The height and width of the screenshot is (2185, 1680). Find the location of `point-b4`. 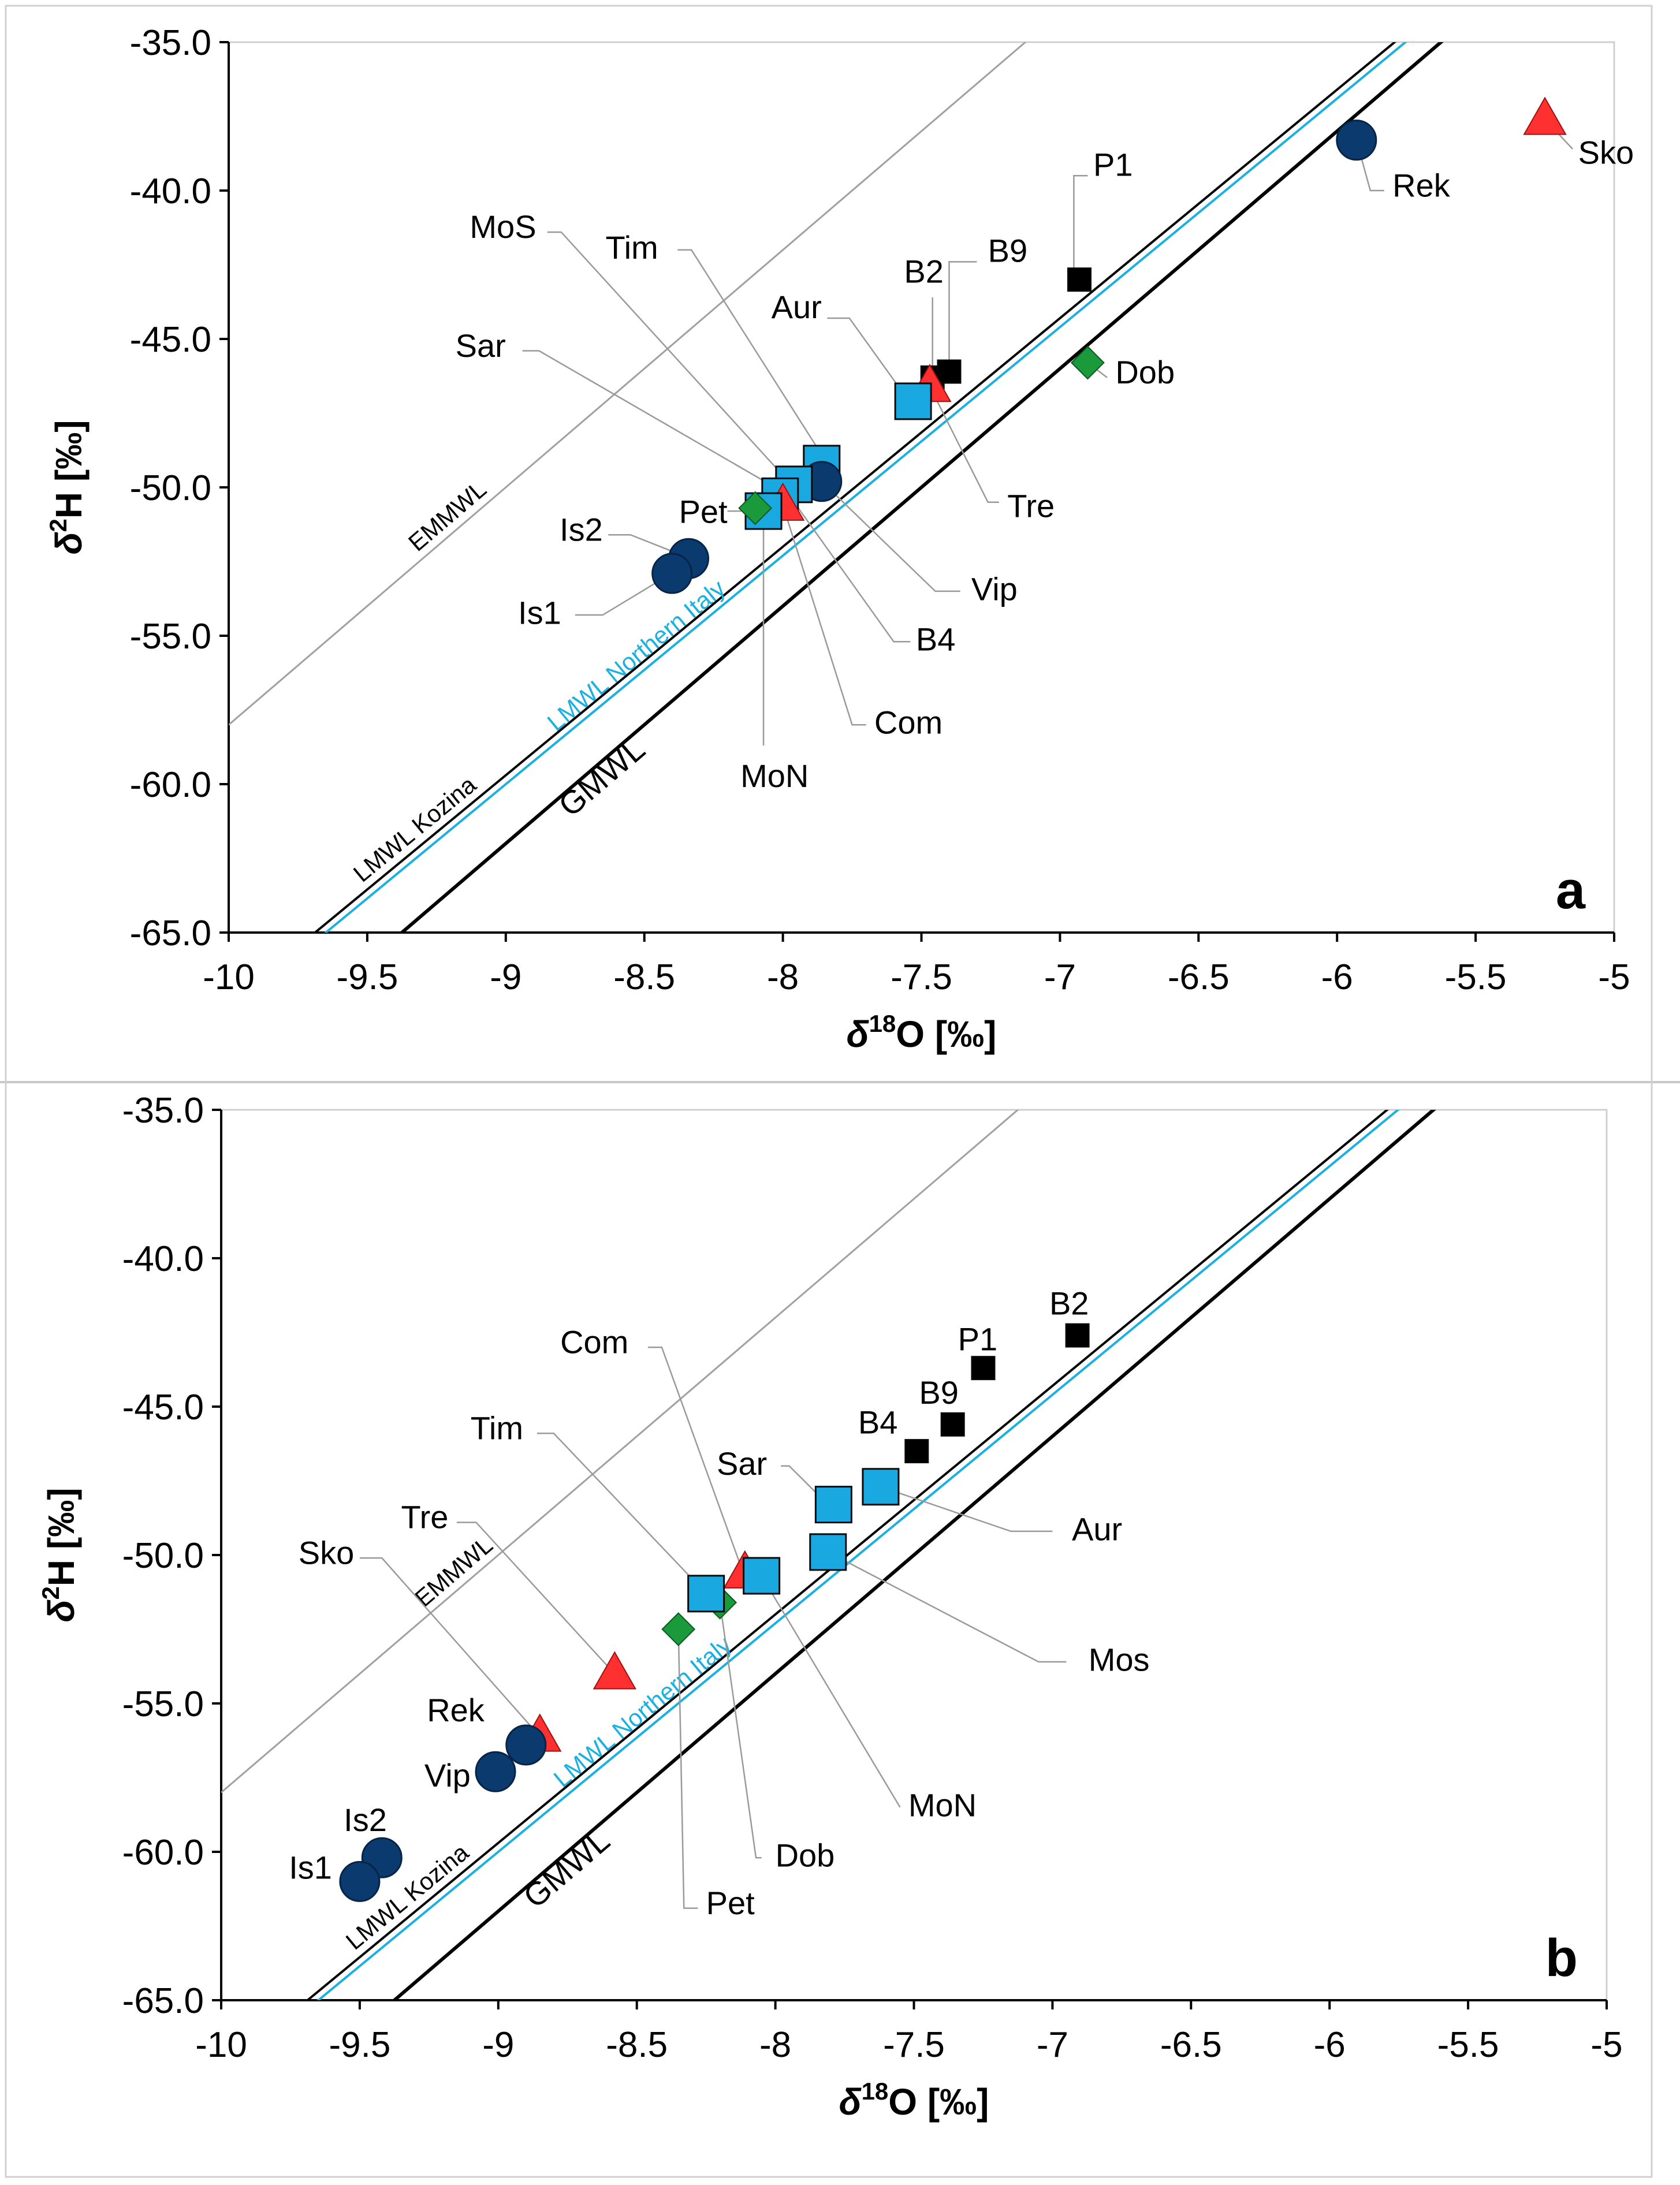

point-b4 is located at coordinates (917, 1452).